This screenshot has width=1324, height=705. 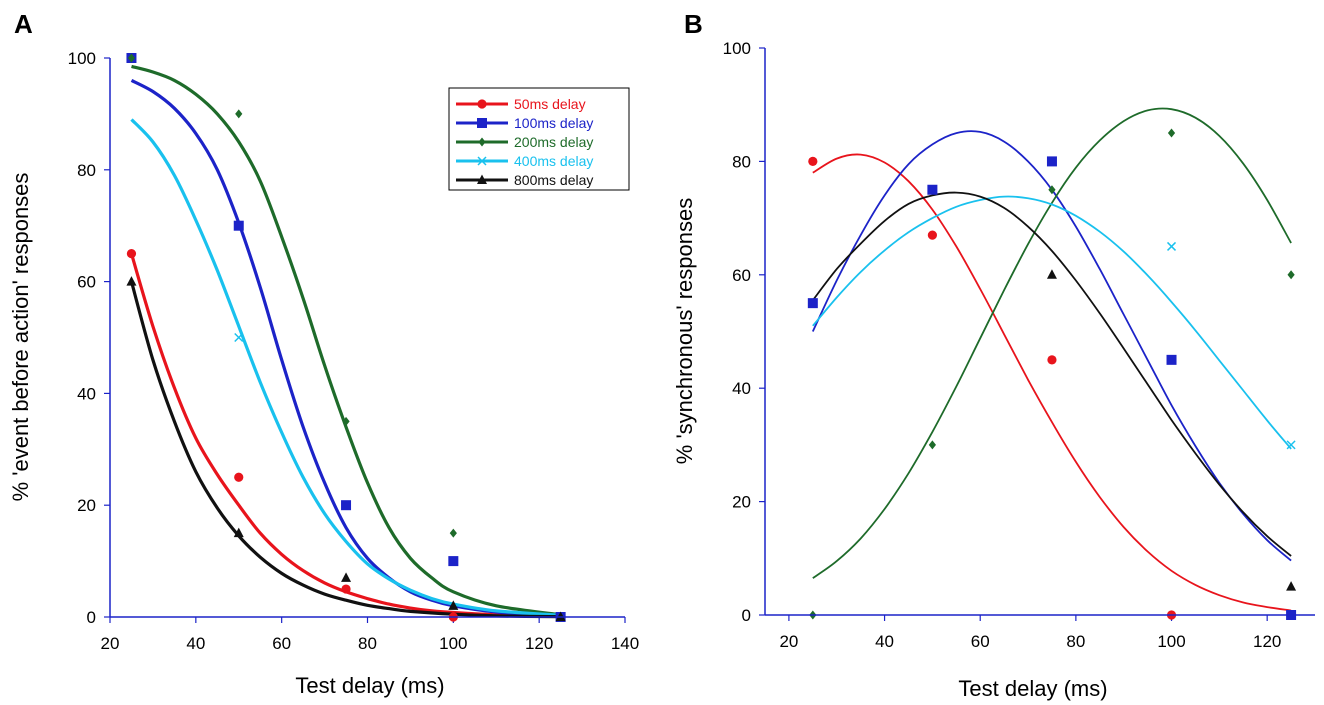 I want to click on legend-marker-800ms-delay, so click(x=482, y=179).